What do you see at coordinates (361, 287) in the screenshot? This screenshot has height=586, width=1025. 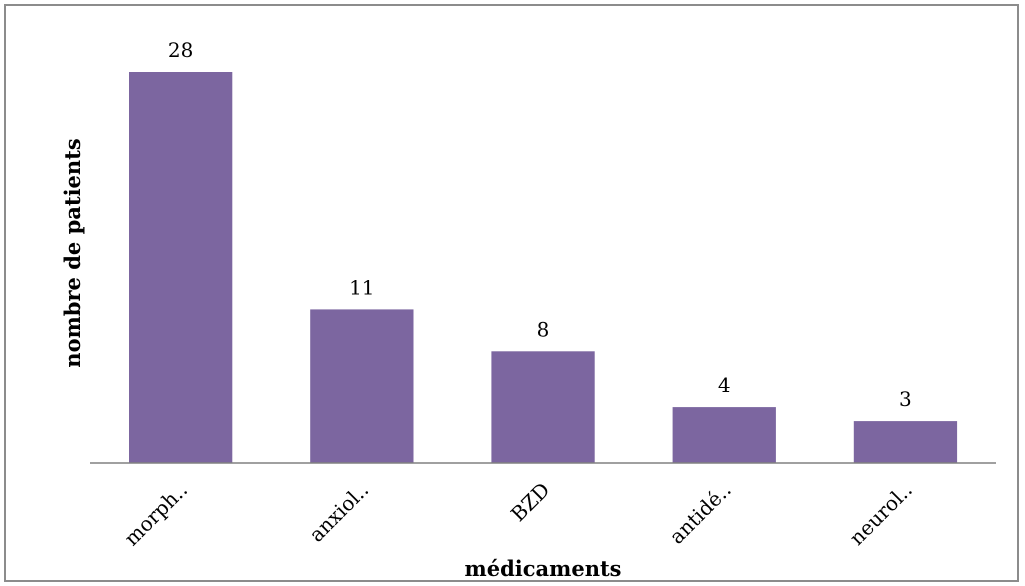 I see `data-label-1: 11` at bounding box center [361, 287].